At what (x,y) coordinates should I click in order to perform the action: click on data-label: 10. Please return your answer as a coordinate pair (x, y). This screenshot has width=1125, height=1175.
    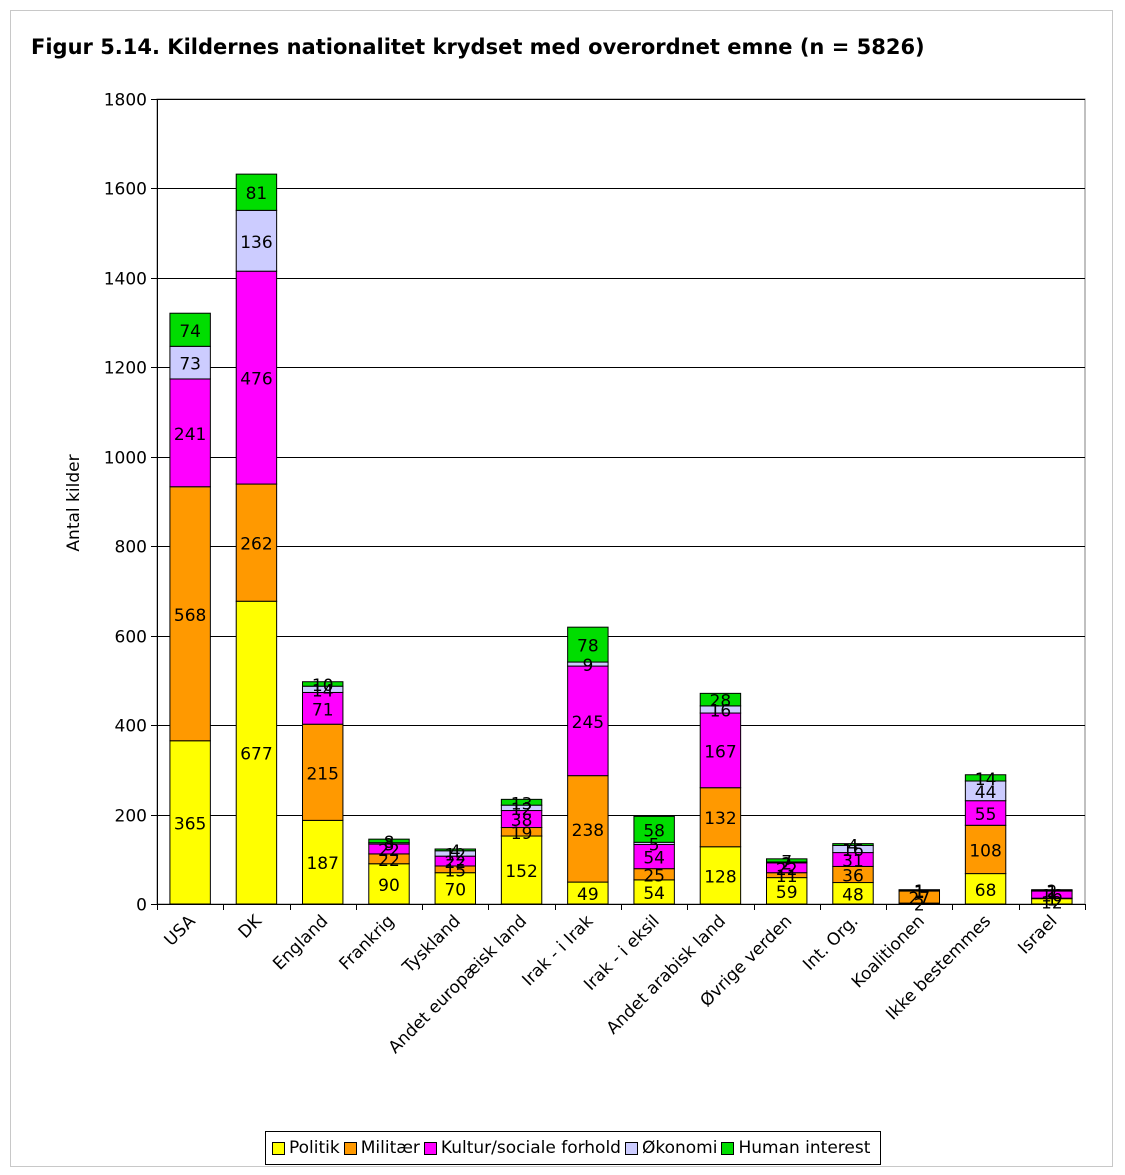
    Looking at the image, I should click on (323, 686).